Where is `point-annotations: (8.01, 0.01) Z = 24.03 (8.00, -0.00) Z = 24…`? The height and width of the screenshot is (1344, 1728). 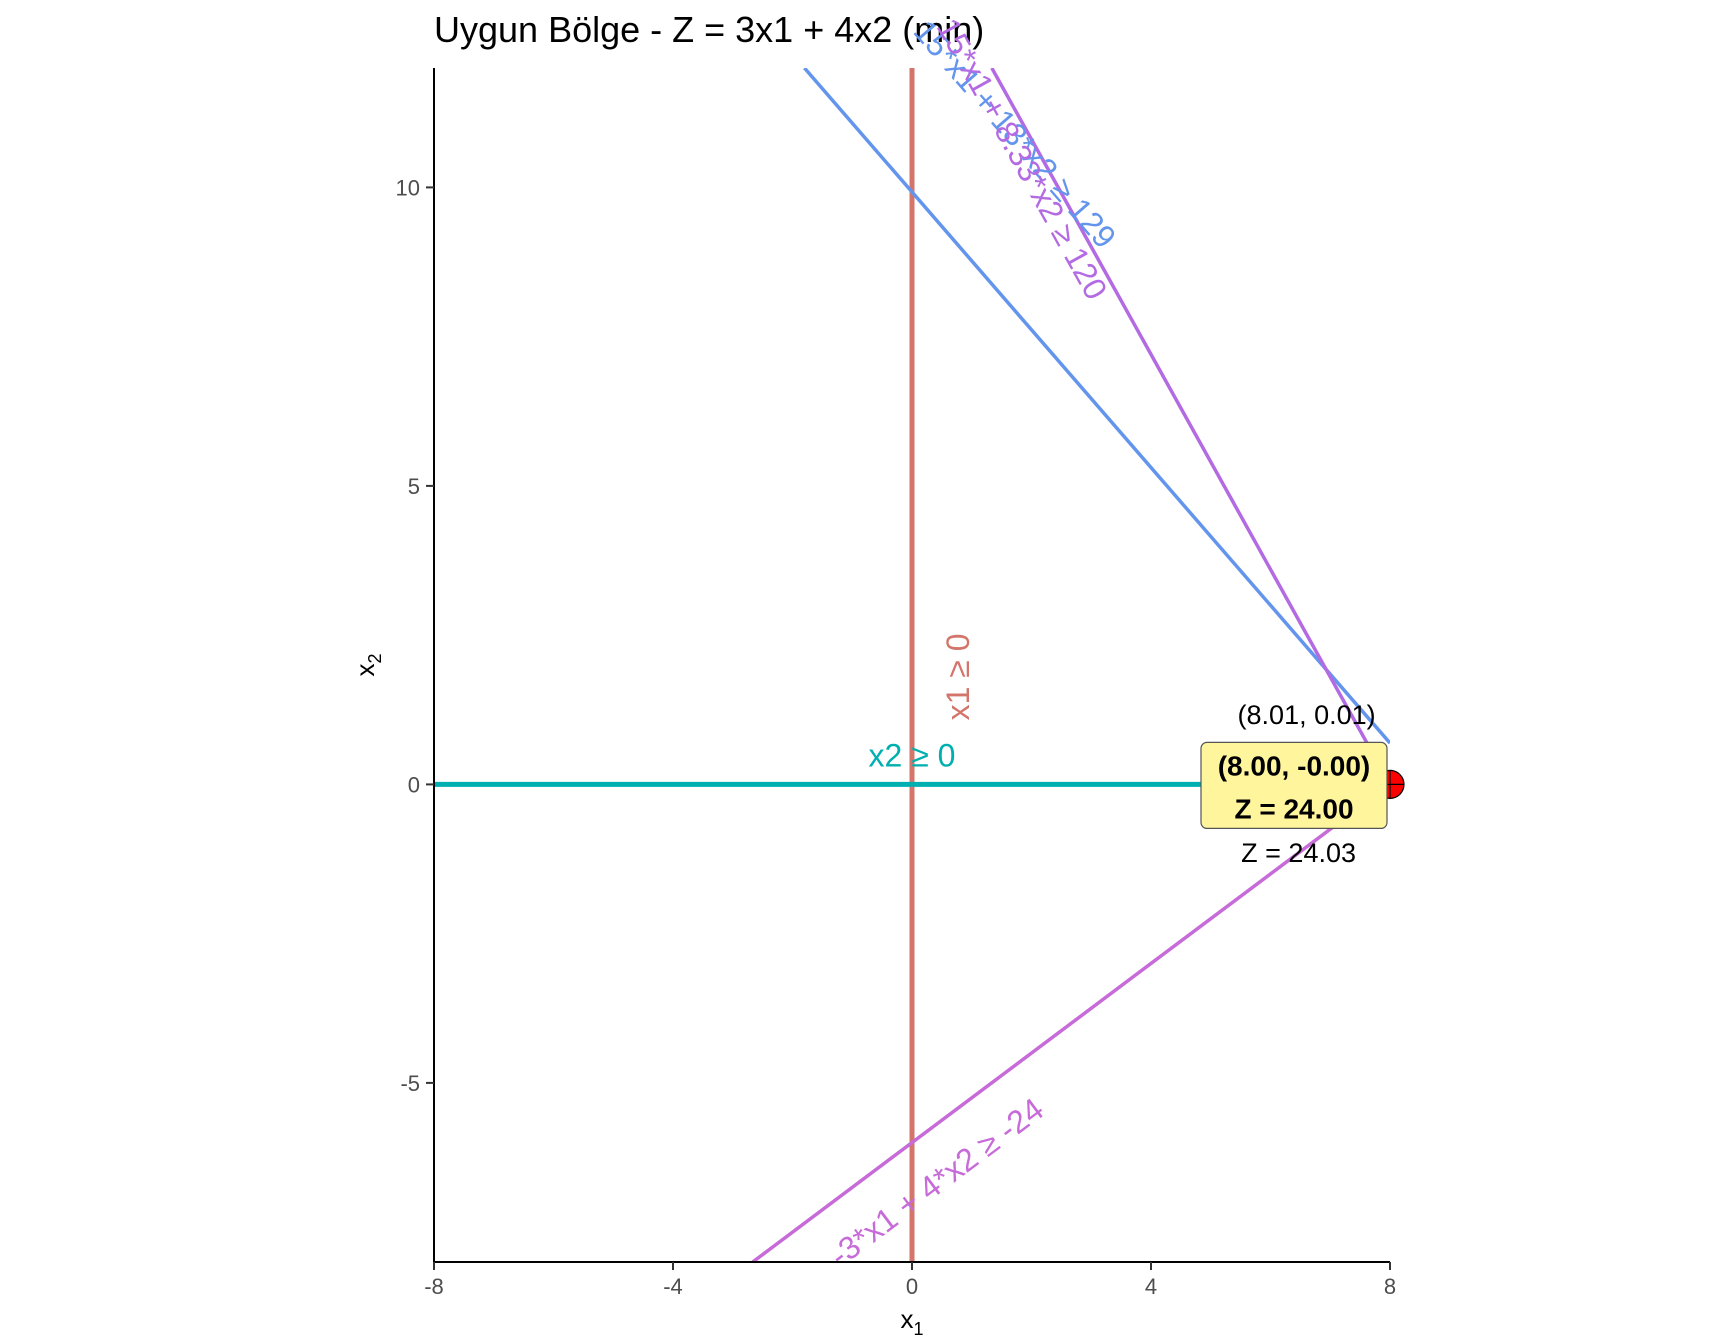
point-annotations: (8.01, 0.01) Z = 24.03 (8.00, -0.00) Z = 24… is located at coordinates (1294, 784).